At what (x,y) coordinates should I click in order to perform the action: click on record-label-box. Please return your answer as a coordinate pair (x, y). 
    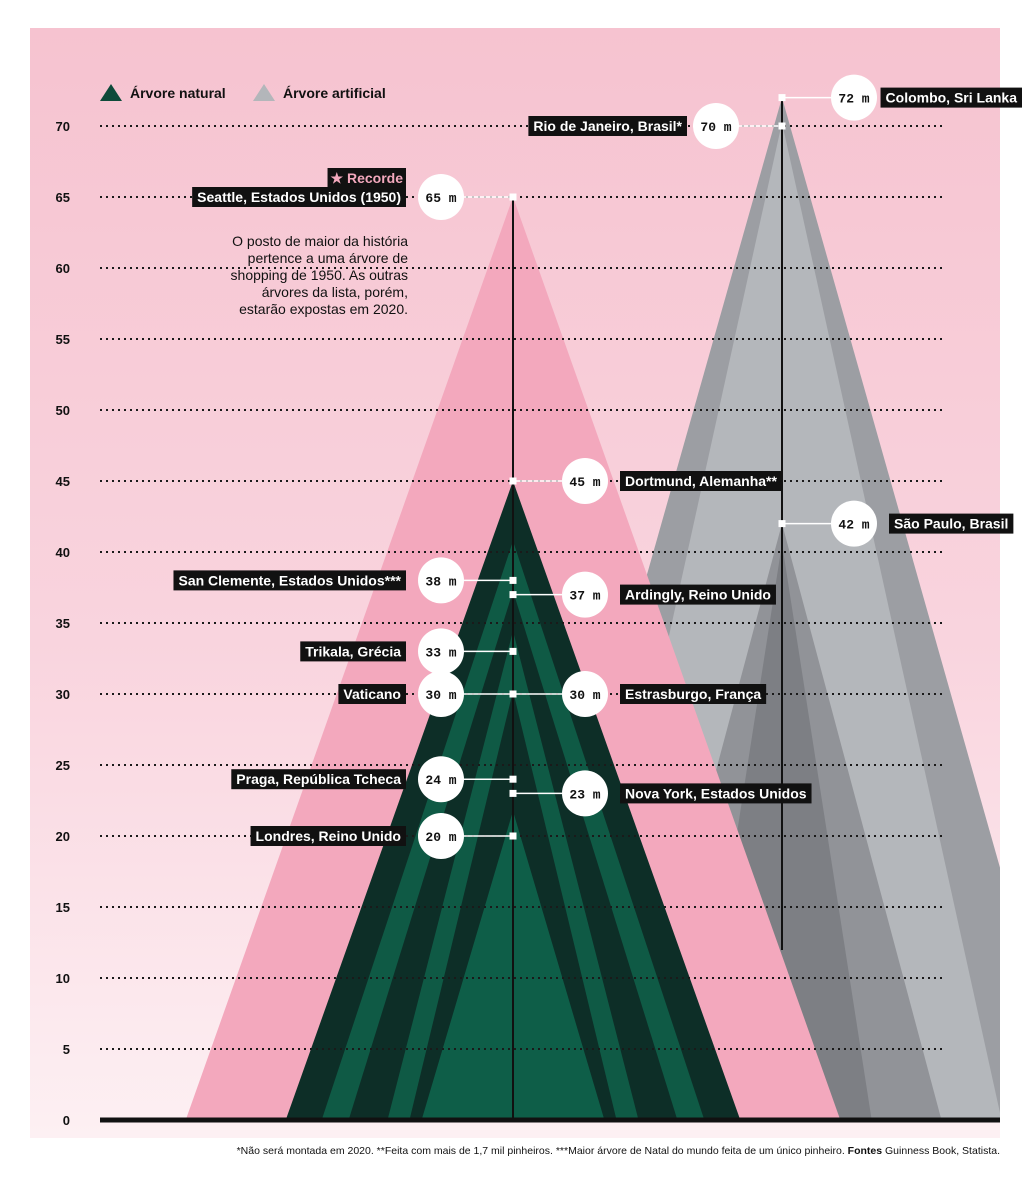
    Looking at the image, I should click on (366, 177).